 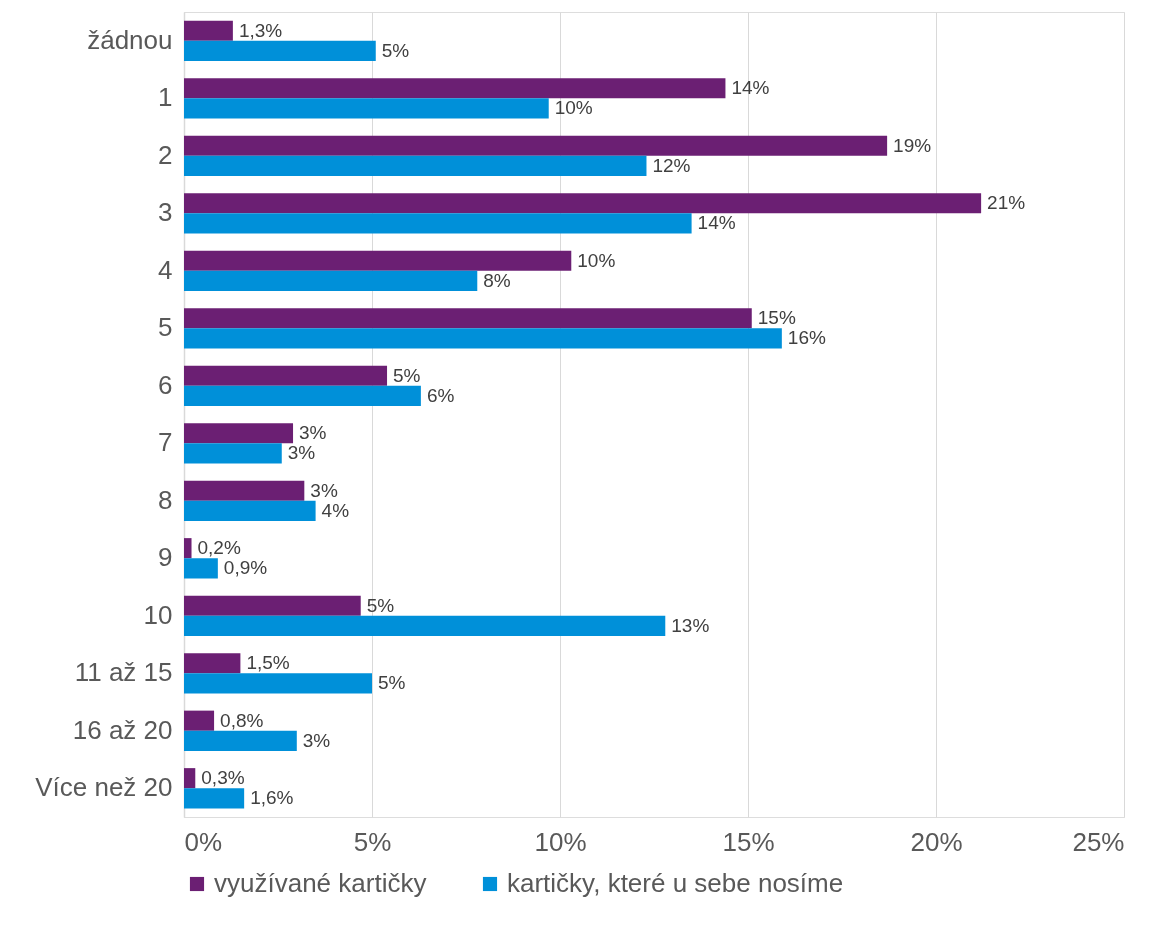 What do you see at coordinates (219, 548) in the screenshot?
I see `data-label: 0,2%` at bounding box center [219, 548].